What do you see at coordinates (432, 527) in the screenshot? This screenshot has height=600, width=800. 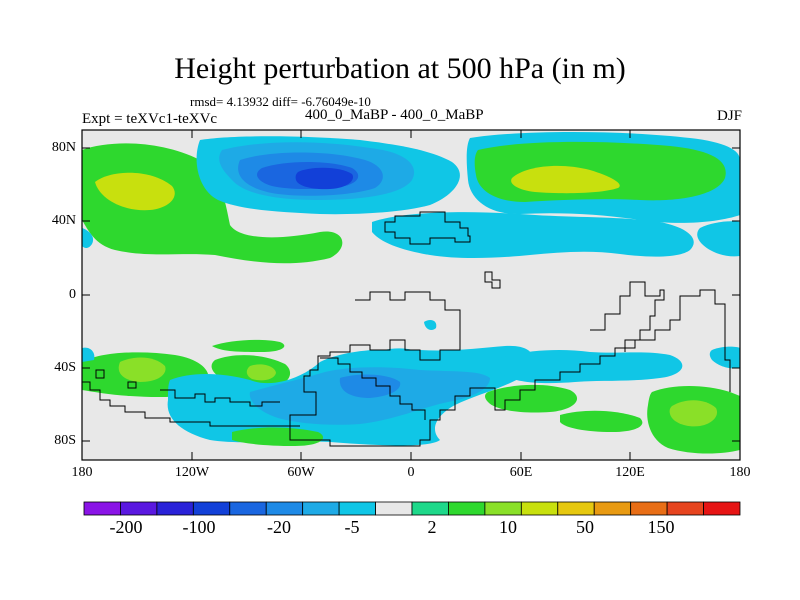 I see `colorbar-label: 2` at bounding box center [432, 527].